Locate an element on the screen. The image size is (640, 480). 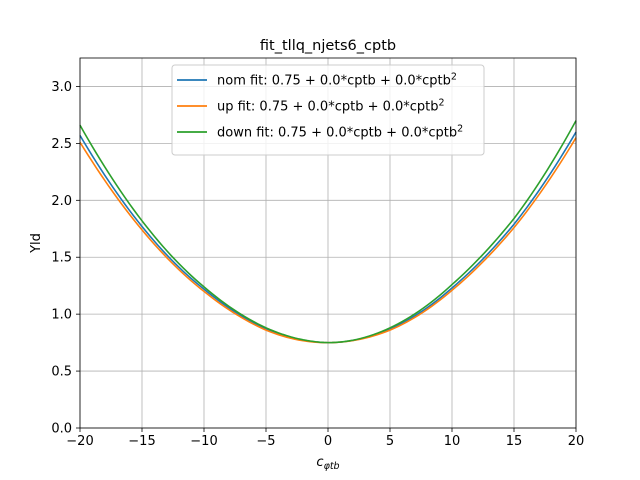
legend-label-1: nom fit: 0.75 + 0.0*cptb + 0.0*cptb2 is located at coordinates (337, 80).